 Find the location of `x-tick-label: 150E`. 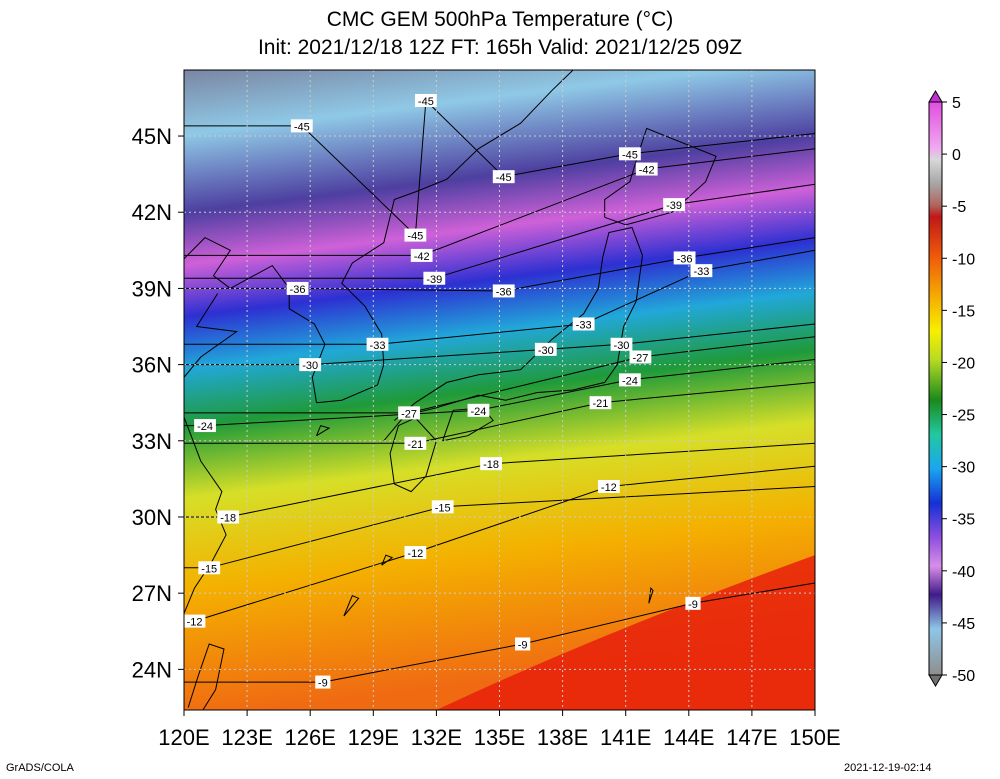

x-tick-label: 150E is located at coordinates (814, 737).